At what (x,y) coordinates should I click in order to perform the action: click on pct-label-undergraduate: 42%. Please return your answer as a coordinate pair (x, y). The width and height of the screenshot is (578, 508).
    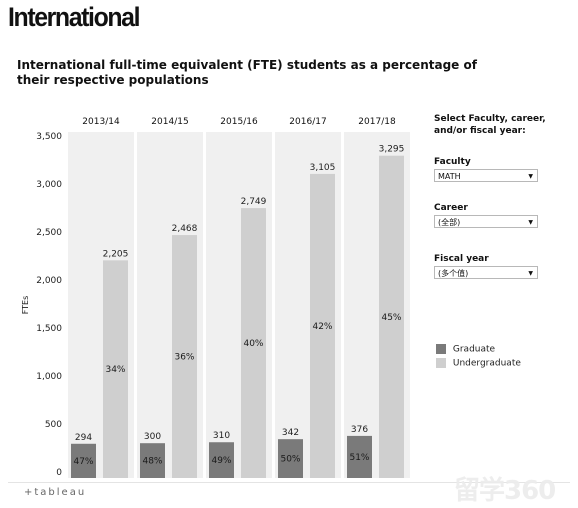
    Looking at the image, I should click on (322, 327).